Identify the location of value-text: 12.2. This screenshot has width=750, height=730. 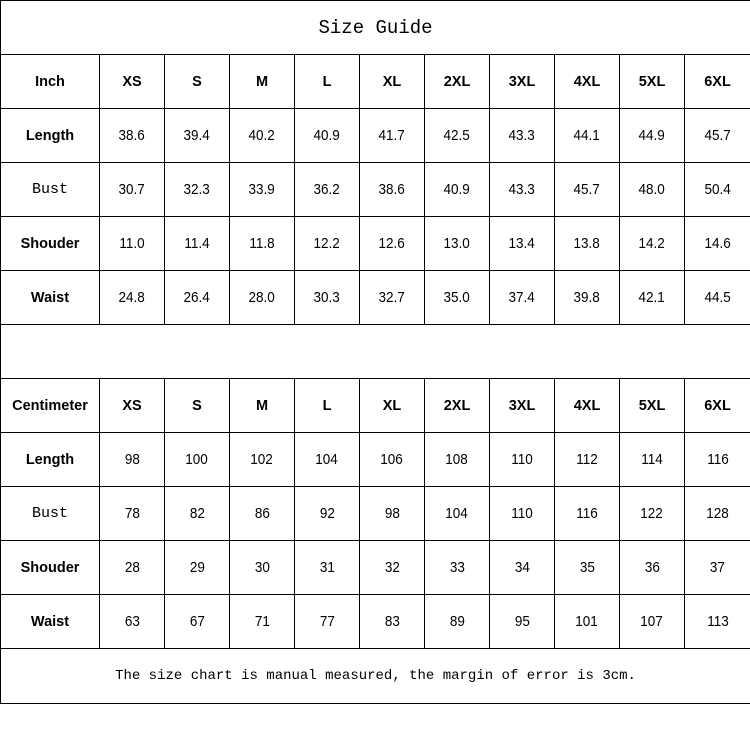
(327, 243).